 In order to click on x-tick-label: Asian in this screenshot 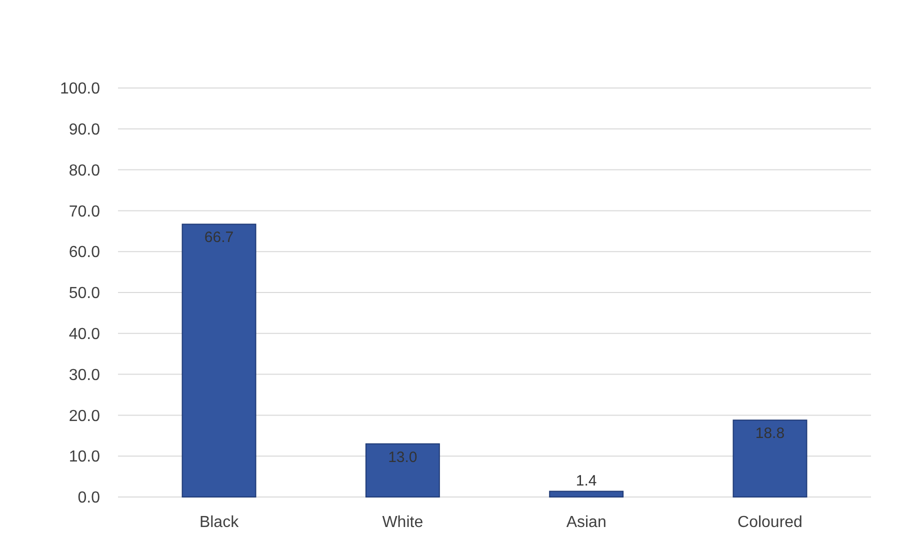, I will do `click(586, 522)`.